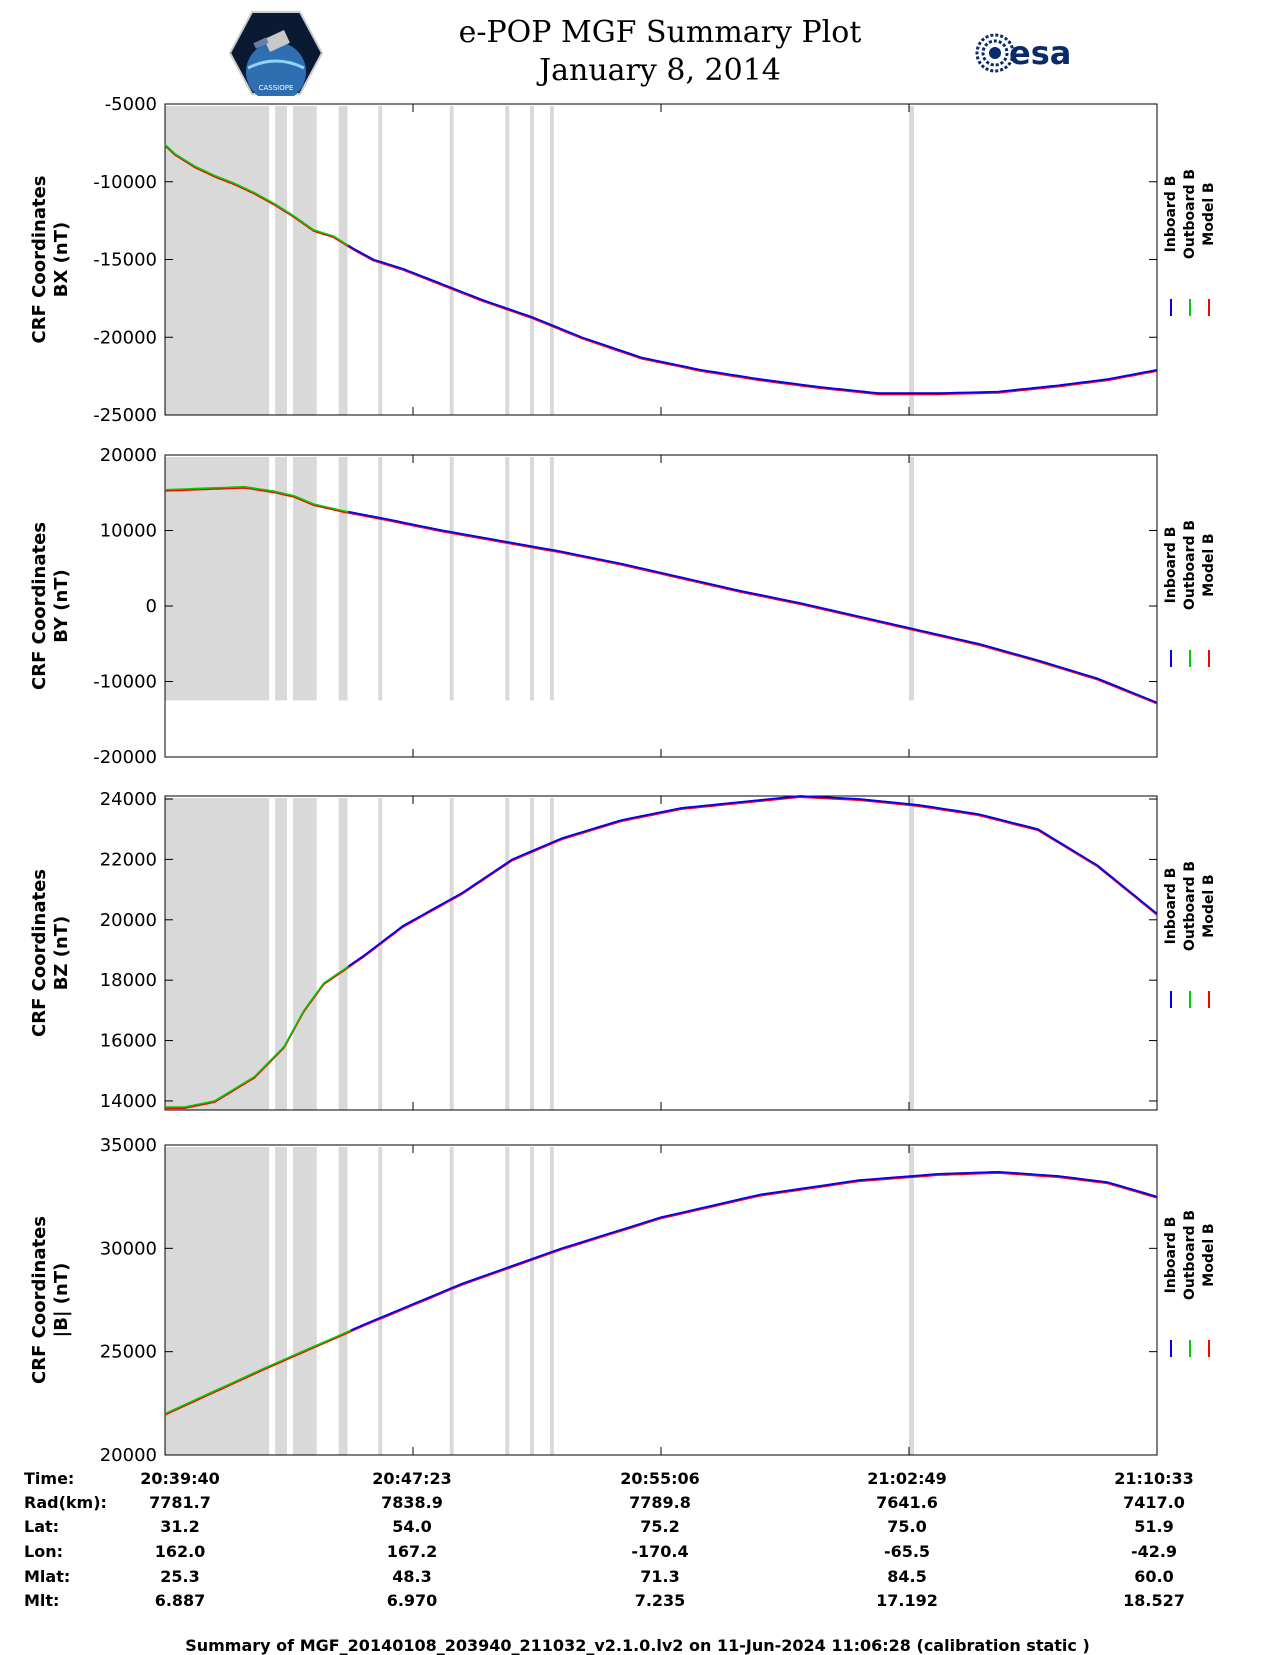 The height and width of the screenshot is (1655, 1275). Describe the element at coordinates (50, 606) in the screenshot. I see `y-axis-label: CRF CoordinatesBY (nT)` at that location.